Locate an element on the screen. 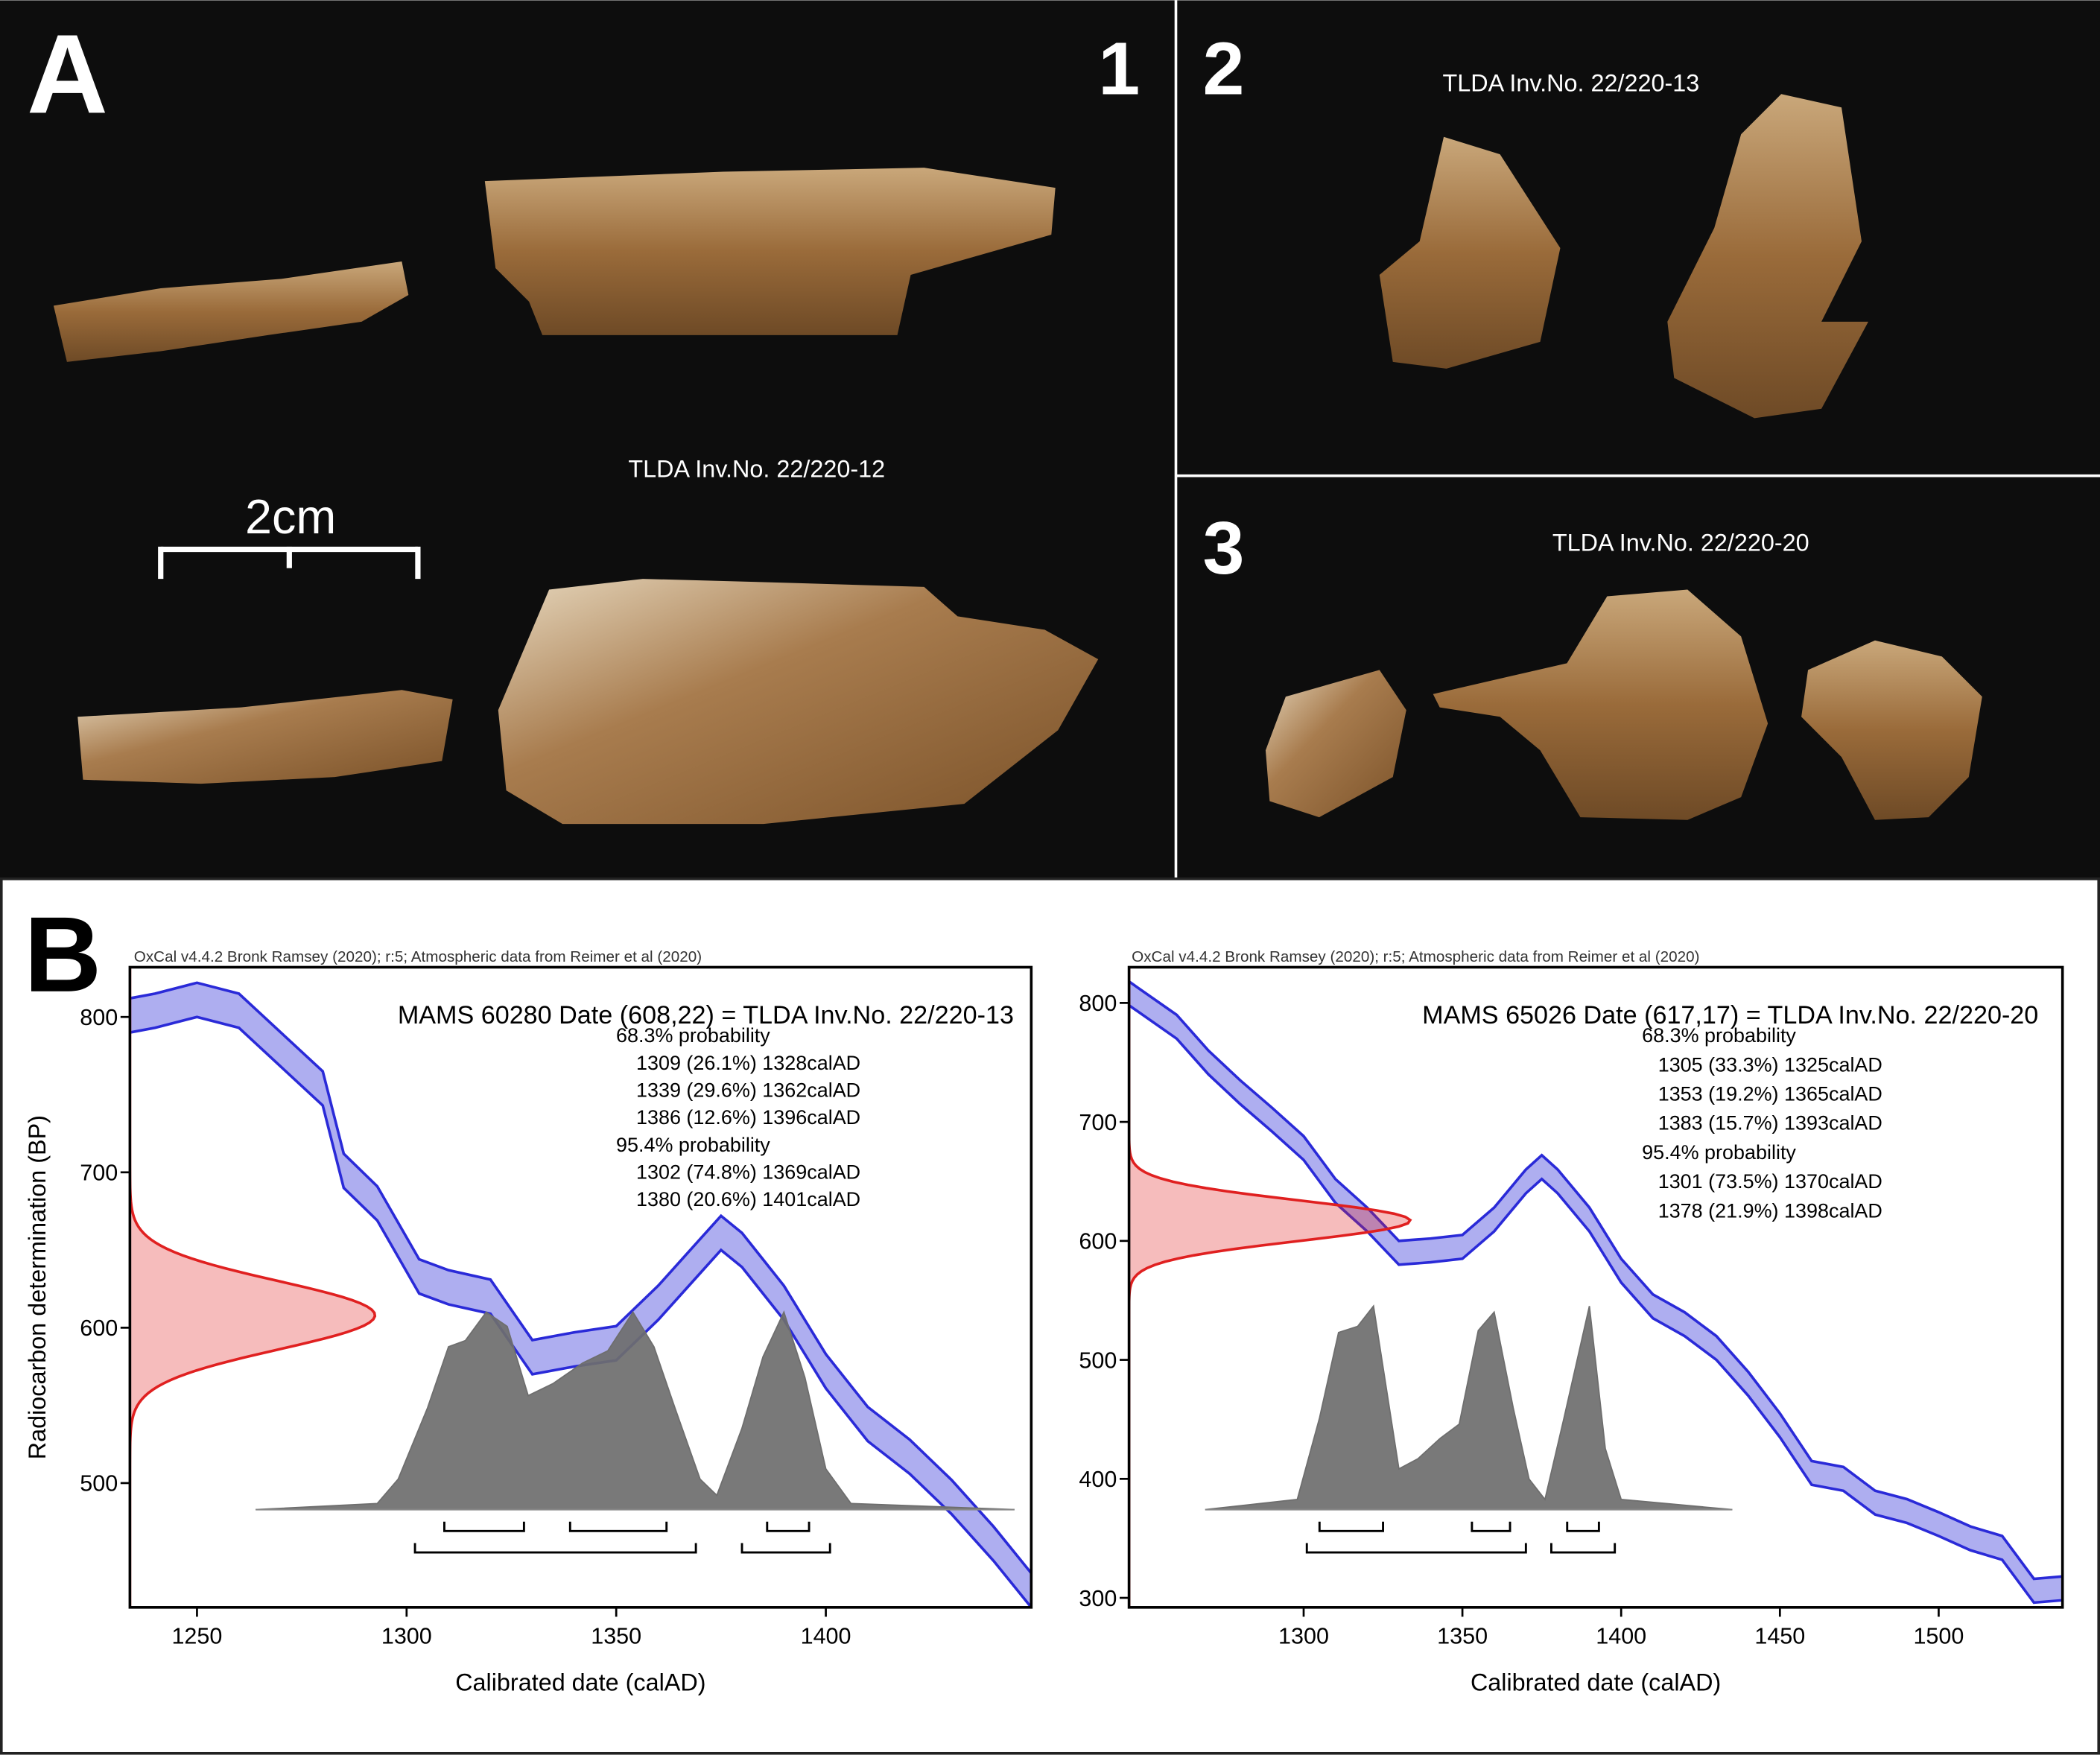  probability-range: 1353 (19.2%) 1365calAD is located at coordinates (1770, 1094).